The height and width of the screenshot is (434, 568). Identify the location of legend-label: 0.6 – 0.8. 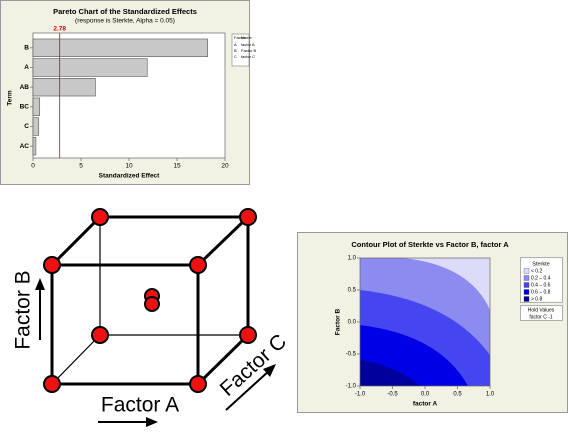
(541, 292).